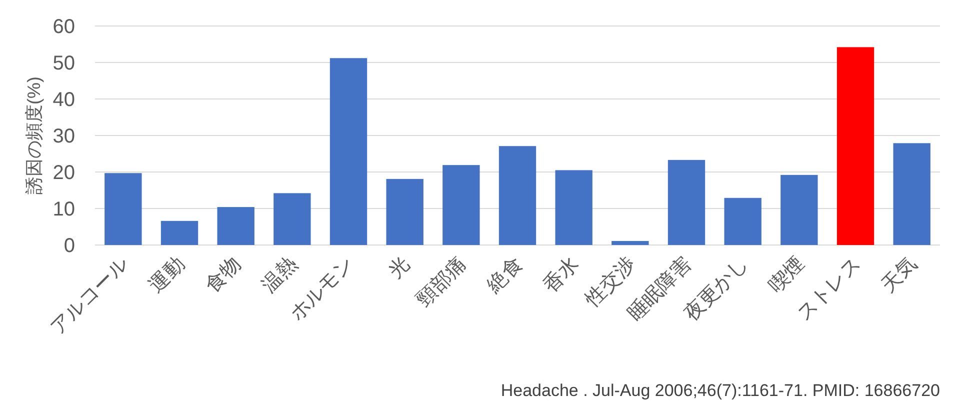 This screenshot has height=410, width=963. Describe the element at coordinates (63, 63) in the screenshot. I see `y-tick-label: 50` at that location.